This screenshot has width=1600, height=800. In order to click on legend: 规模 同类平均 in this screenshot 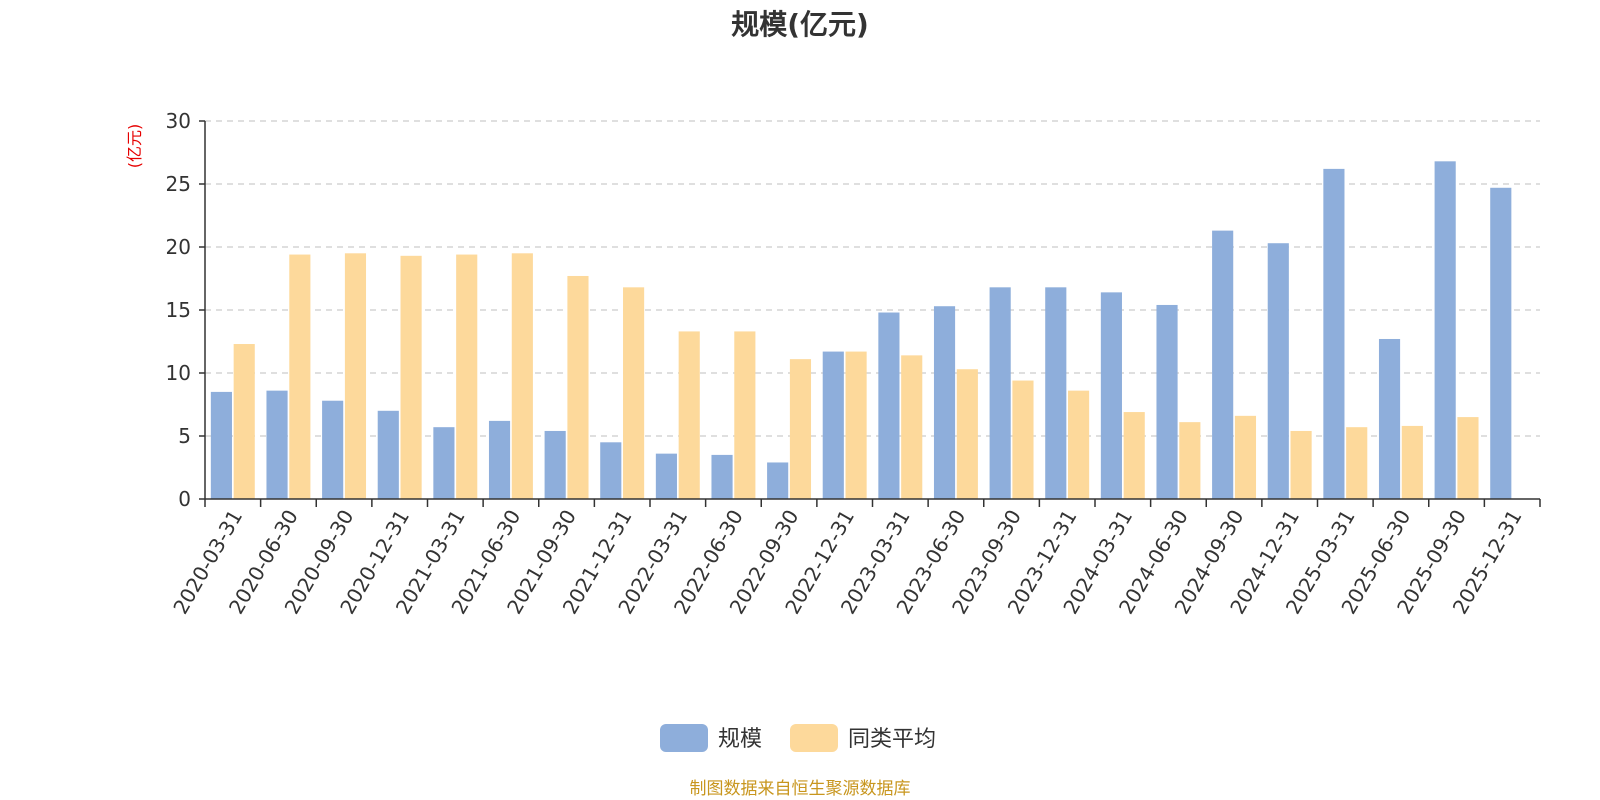, I will do `click(798, 738)`.